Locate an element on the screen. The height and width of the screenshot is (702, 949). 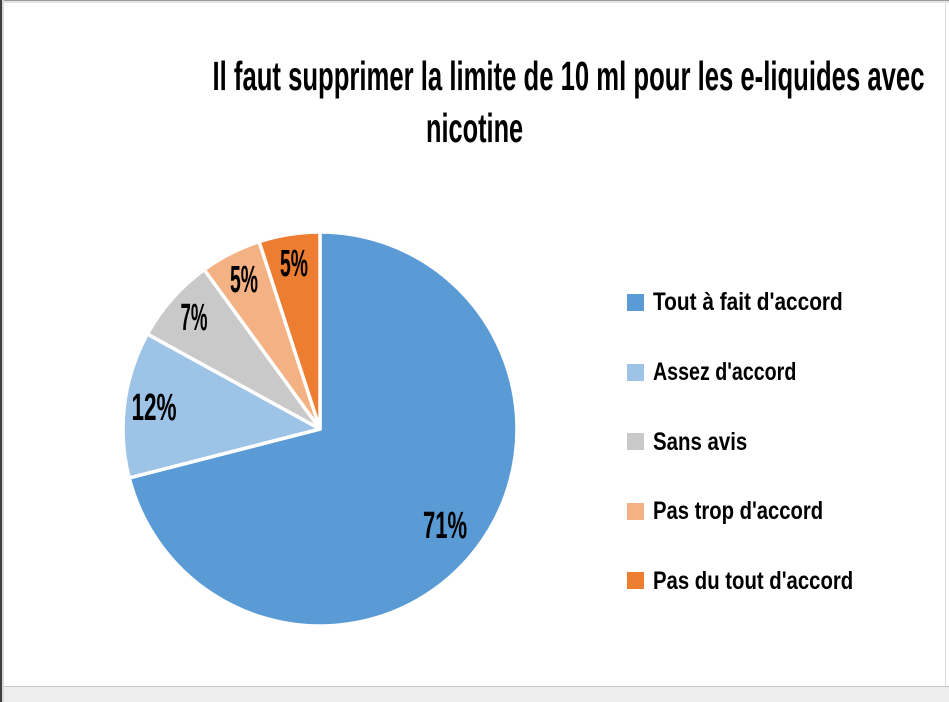
legend-label-4: Pas trop d'accord is located at coordinates (738, 511).